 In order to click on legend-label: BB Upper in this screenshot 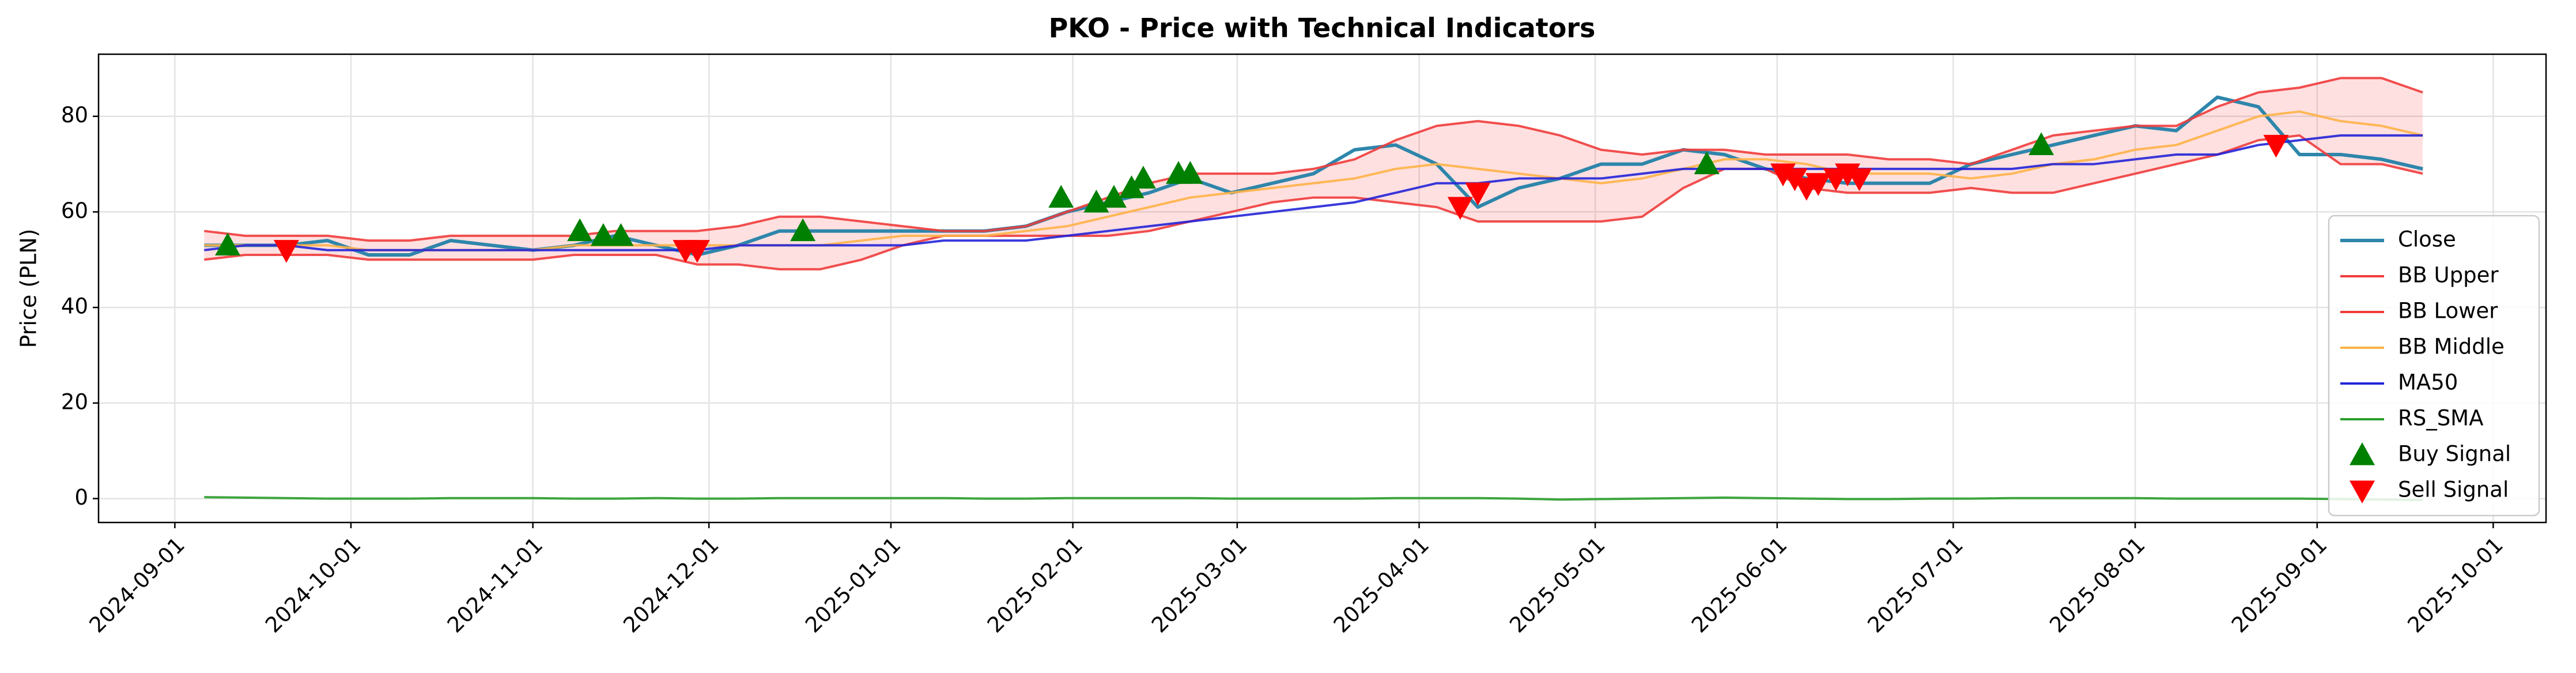, I will do `click(2448, 275)`.